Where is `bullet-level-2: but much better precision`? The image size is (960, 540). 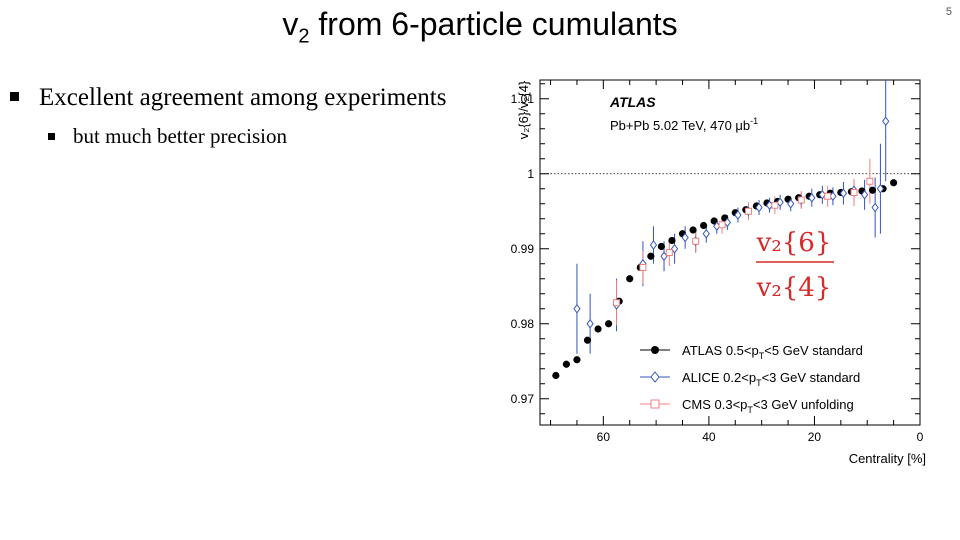
bullet-level-2: but much better precision is located at coordinates (167, 136).